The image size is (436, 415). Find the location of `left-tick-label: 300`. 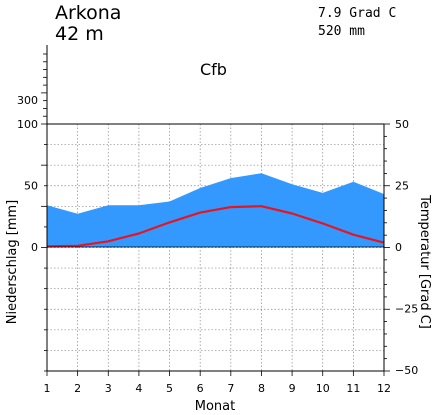

left-tick-label: 300 is located at coordinates (27, 100).